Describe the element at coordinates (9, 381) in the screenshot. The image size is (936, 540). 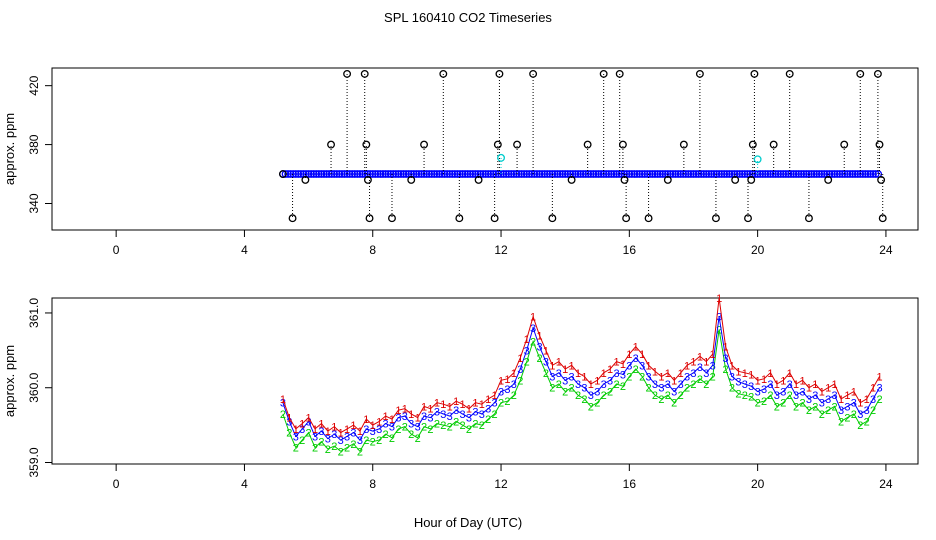
I see `bottom-y-axis-label: approx. ppm` at that location.